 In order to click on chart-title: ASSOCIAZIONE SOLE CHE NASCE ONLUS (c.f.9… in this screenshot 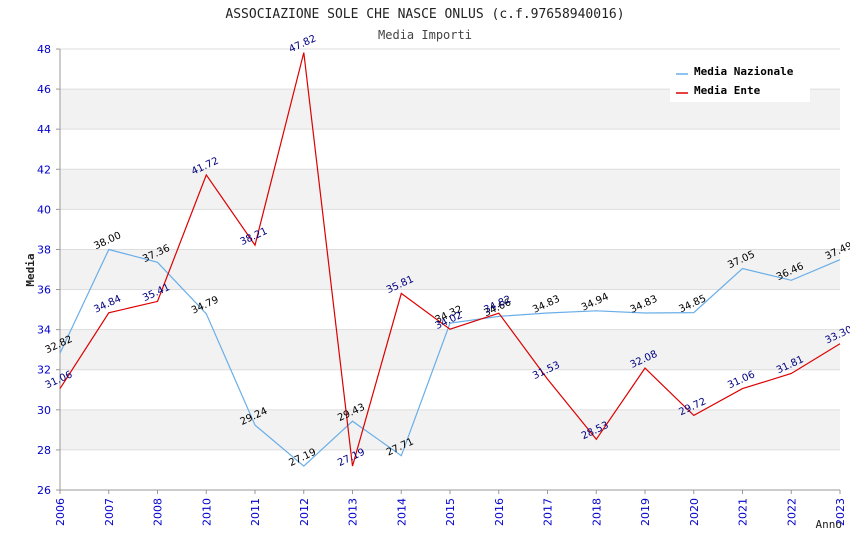, I will do `click(424, 14)`.